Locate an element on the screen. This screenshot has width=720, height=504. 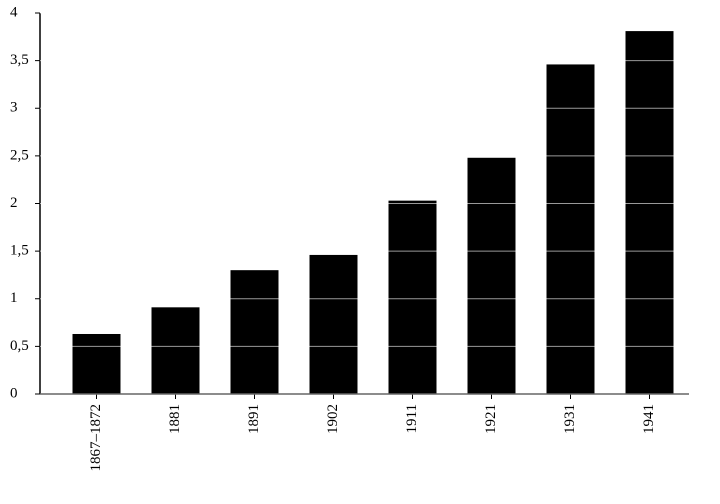
x-tick-label: 1921 is located at coordinates (491, 419).